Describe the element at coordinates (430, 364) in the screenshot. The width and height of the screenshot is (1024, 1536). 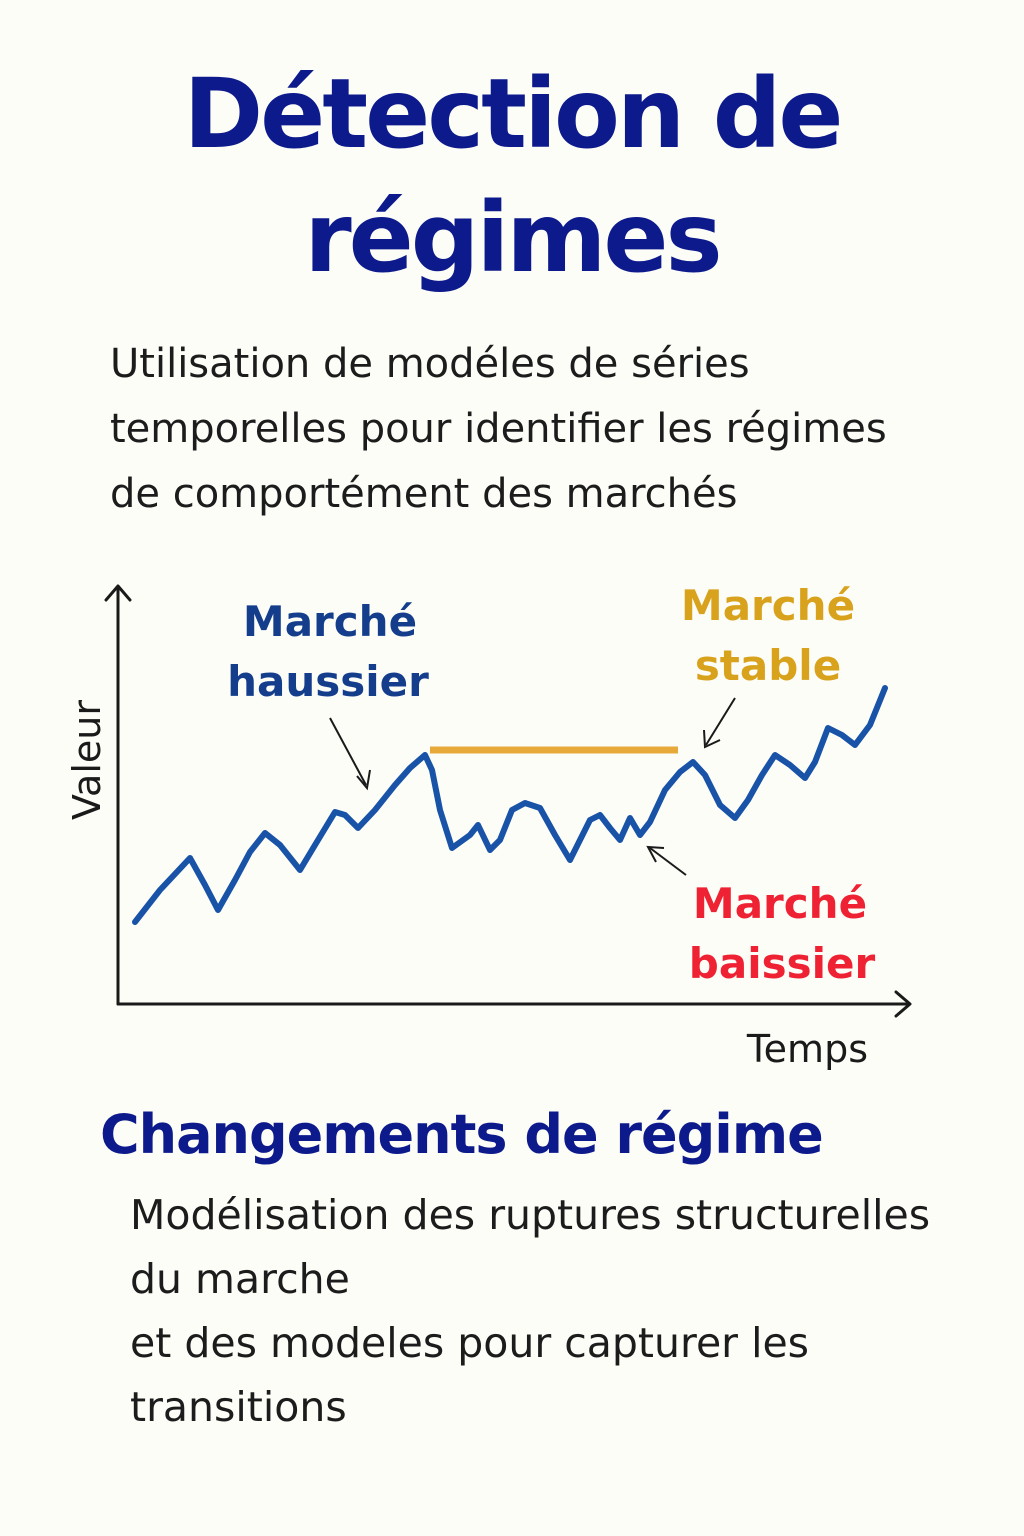
I see `intro-line-1: Utilisation de modéles de séries` at that location.